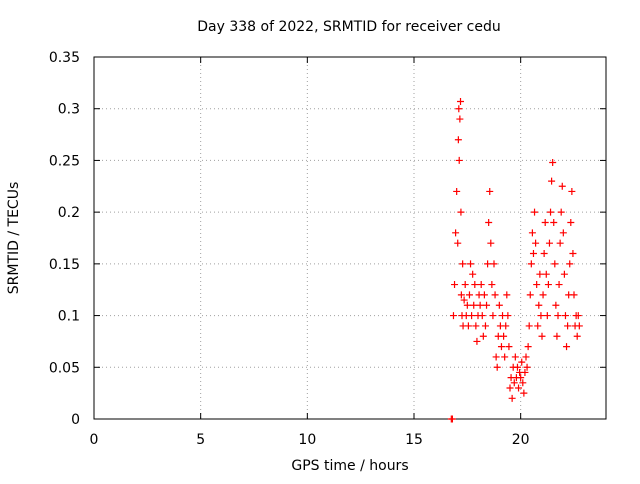  I want to click on y-tick-label: 0.05, so click(64, 368).